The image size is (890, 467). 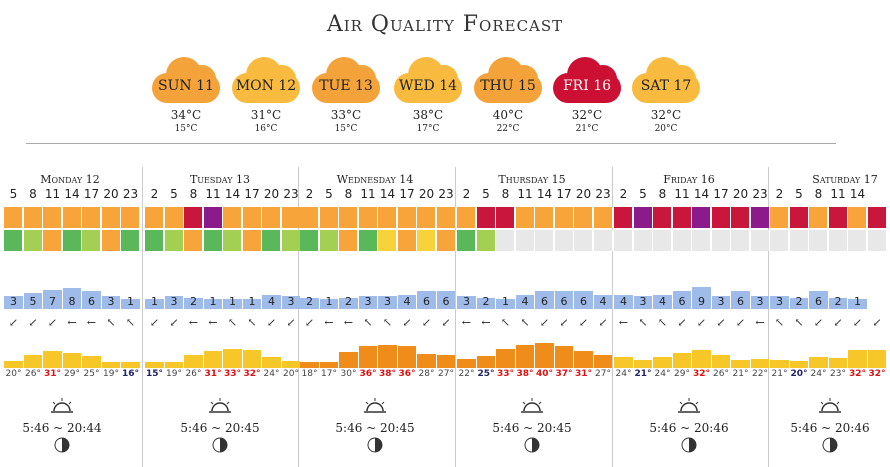 What do you see at coordinates (583, 194) in the screenshot?
I see `hour-label: 20` at bounding box center [583, 194].